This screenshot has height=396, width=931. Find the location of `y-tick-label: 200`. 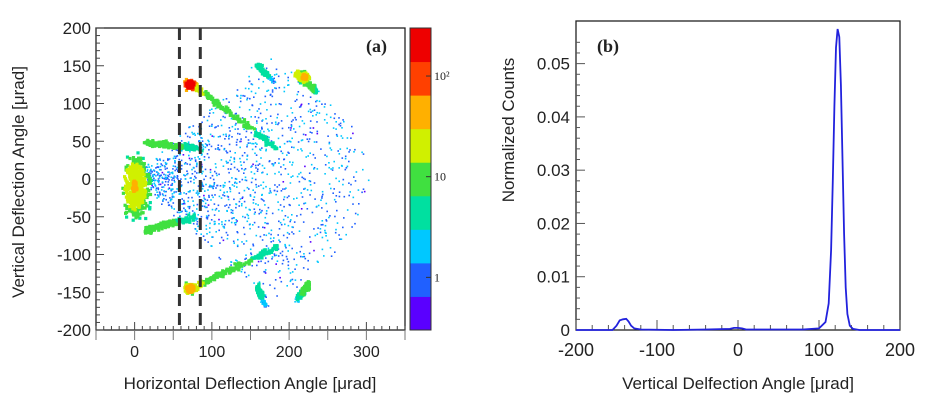

y-tick-label: 200 is located at coordinates (77, 28).